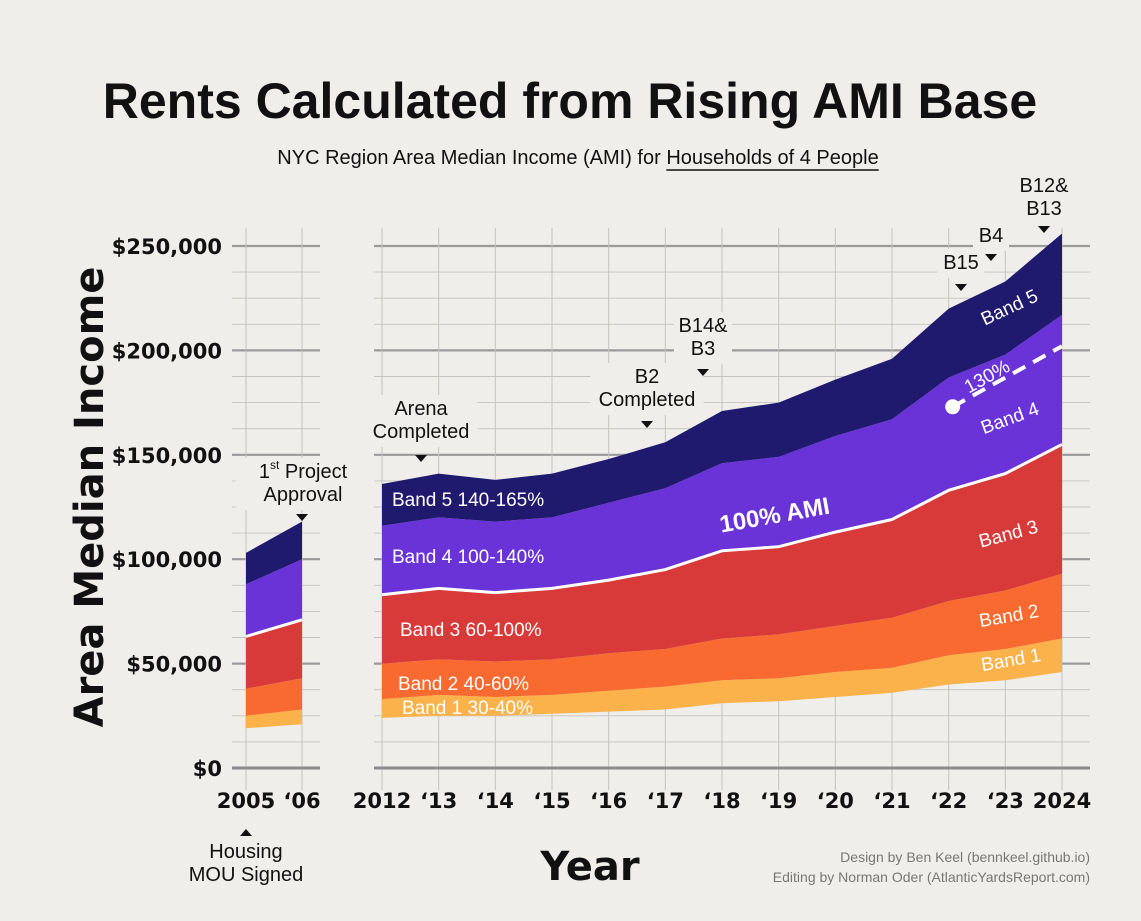  I want to click on x-tick-label: 2012, so click(382, 801).